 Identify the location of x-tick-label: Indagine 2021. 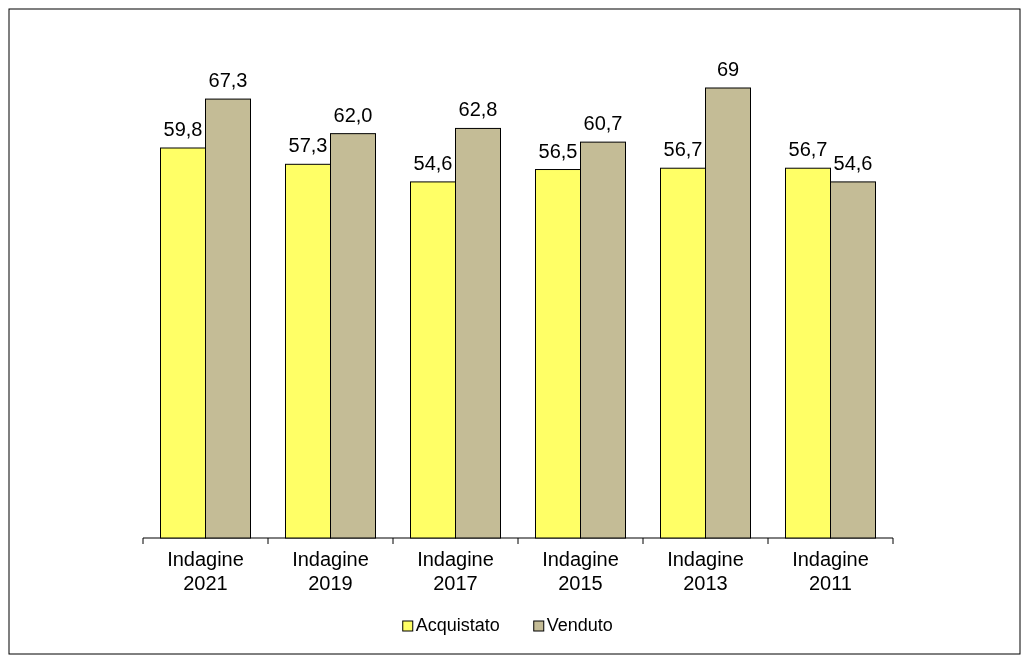
(205, 571).